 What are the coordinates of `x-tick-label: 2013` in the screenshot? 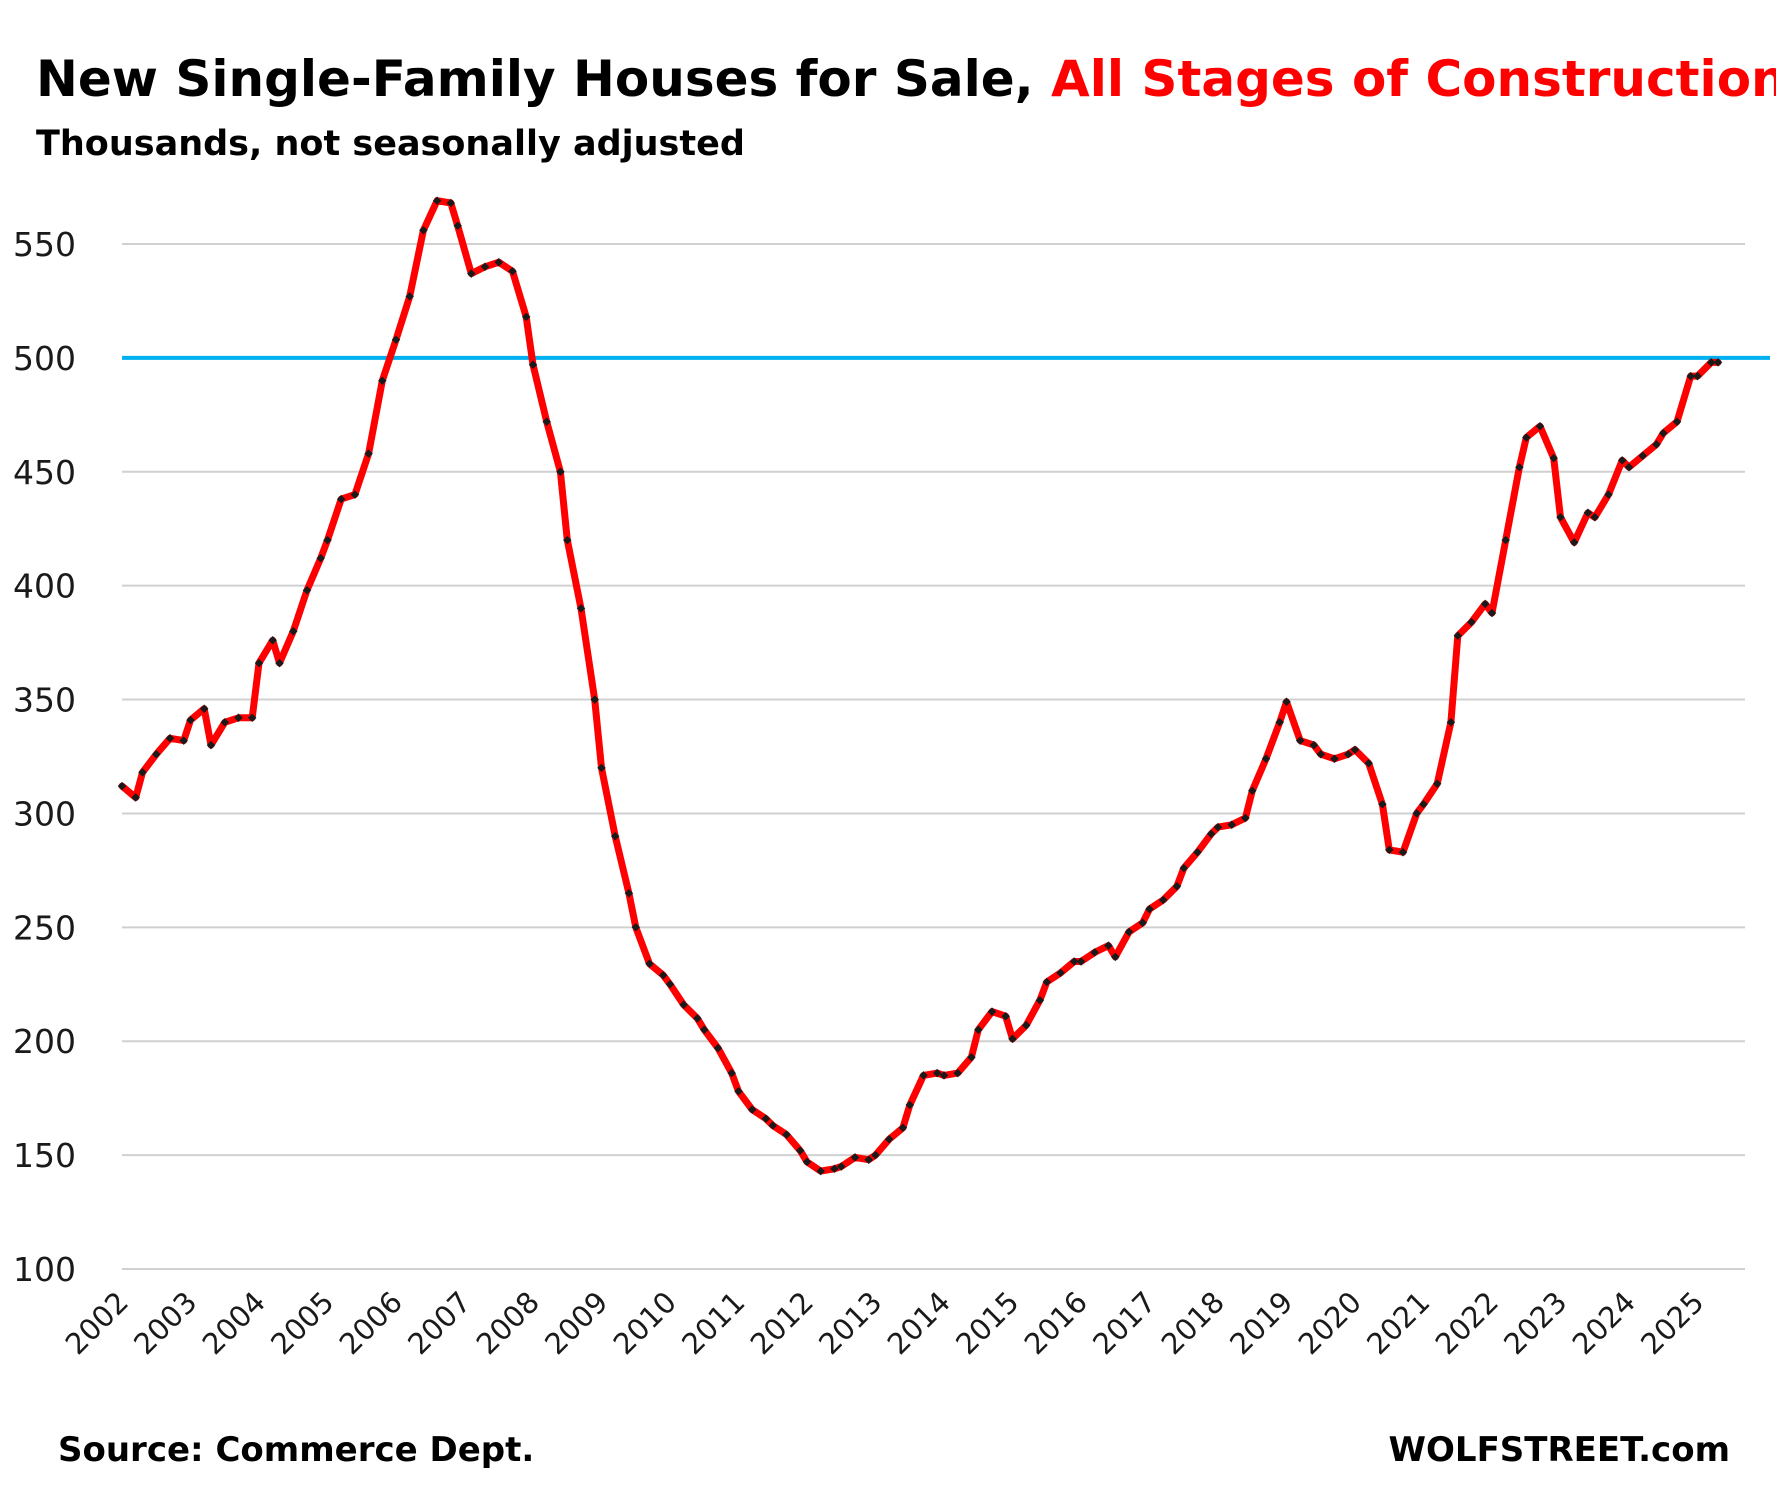 It's located at (850, 1323).